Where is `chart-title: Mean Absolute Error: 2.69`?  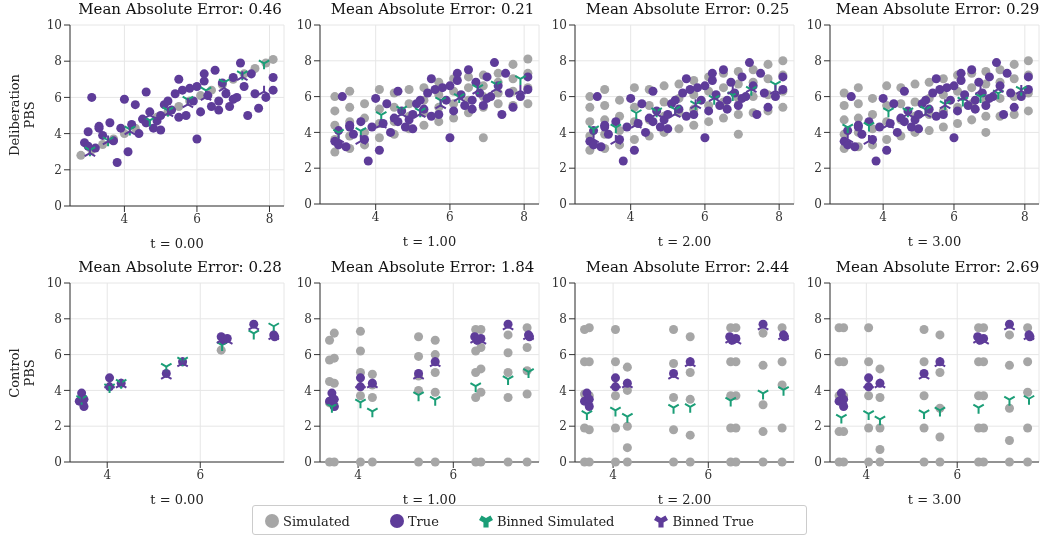
chart-title: Mean Absolute Error: 2.69 is located at coordinates (937, 267).